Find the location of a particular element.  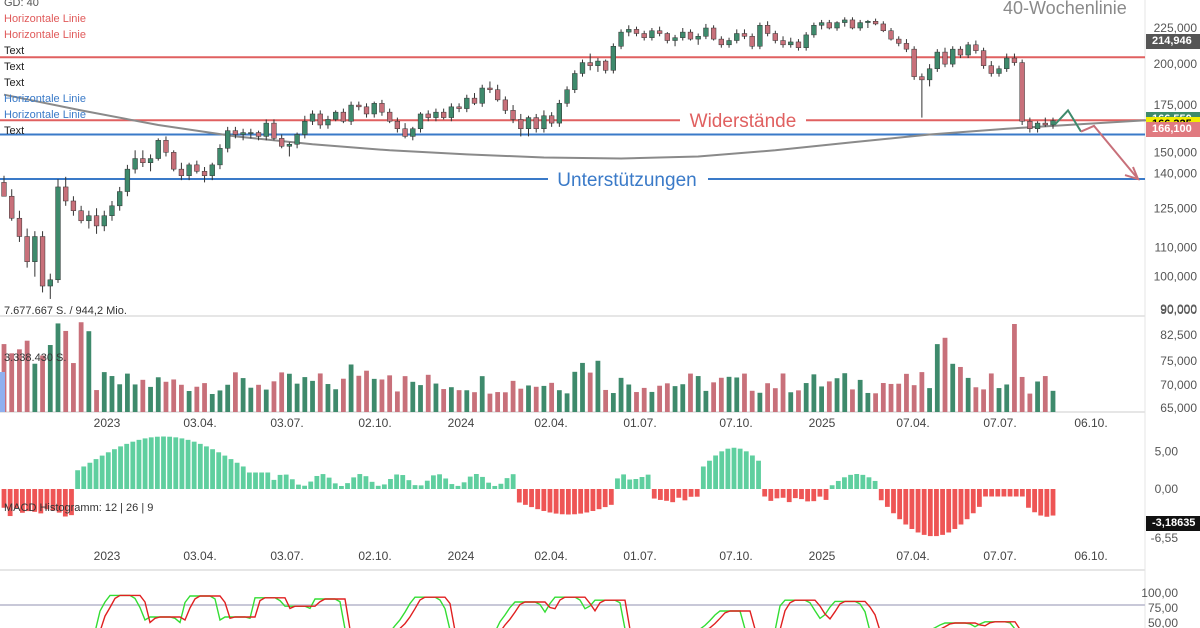

y-tick-label: 150,000 is located at coordinates (1176, 152).